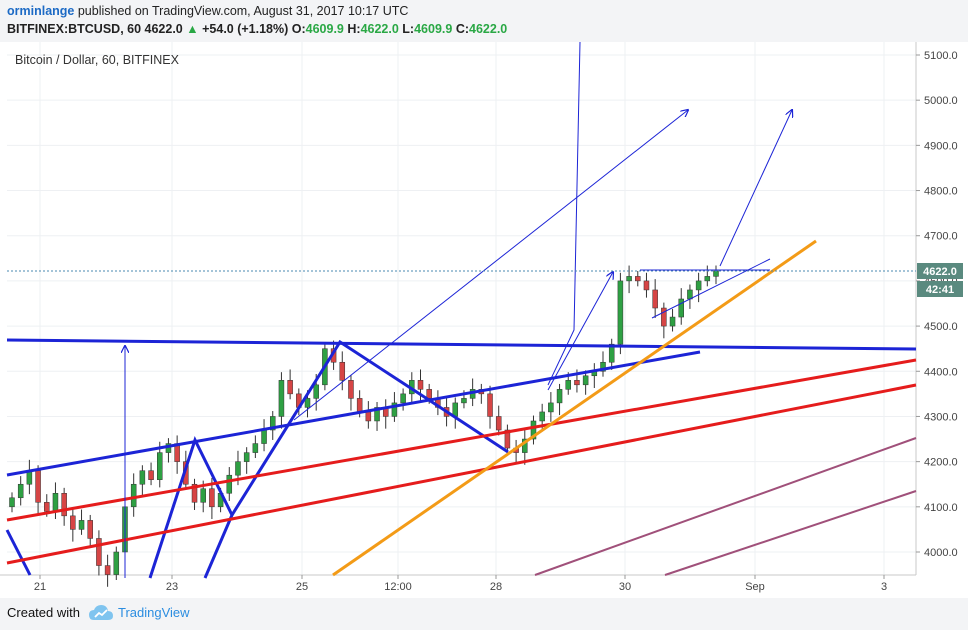 This screenshot has height=630, width=968. What do you see at coordinates (625, 587) in the screenshot?
I see `x-tick-label: 30` at bounding box center [625, 587].